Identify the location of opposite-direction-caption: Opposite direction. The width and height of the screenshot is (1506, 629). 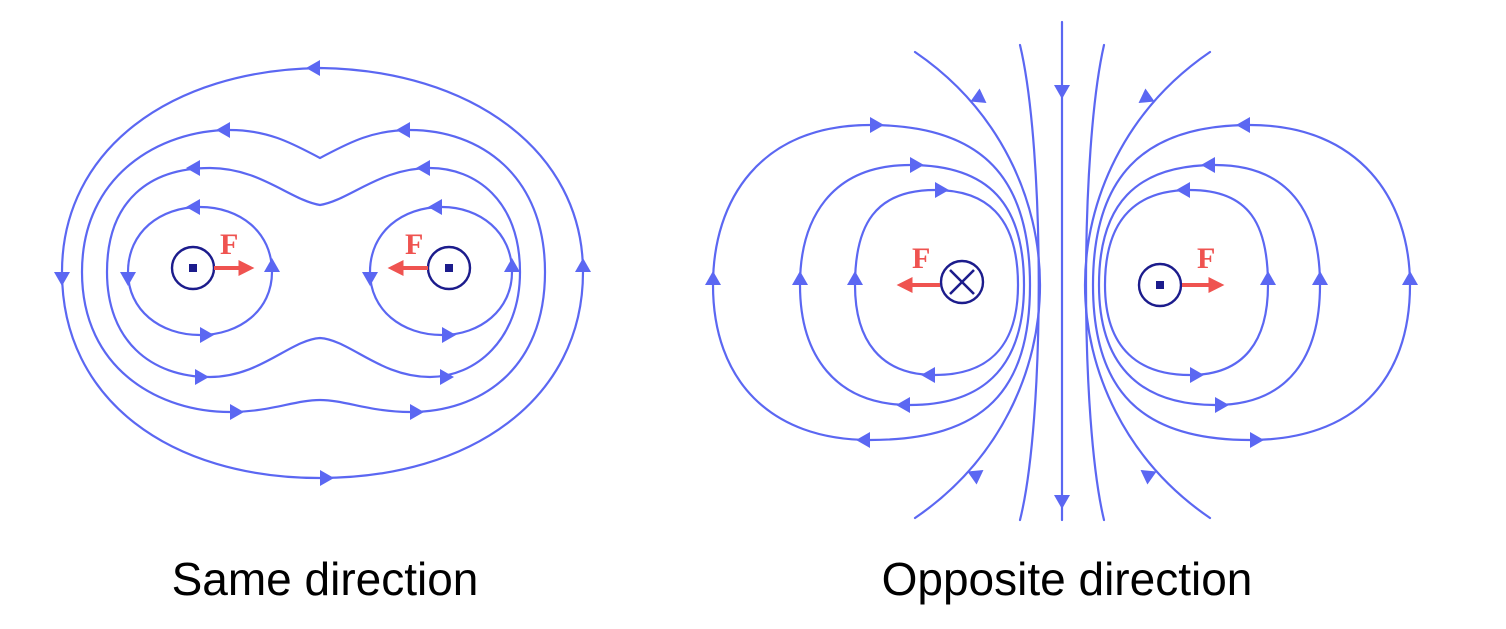
(1067, 579).